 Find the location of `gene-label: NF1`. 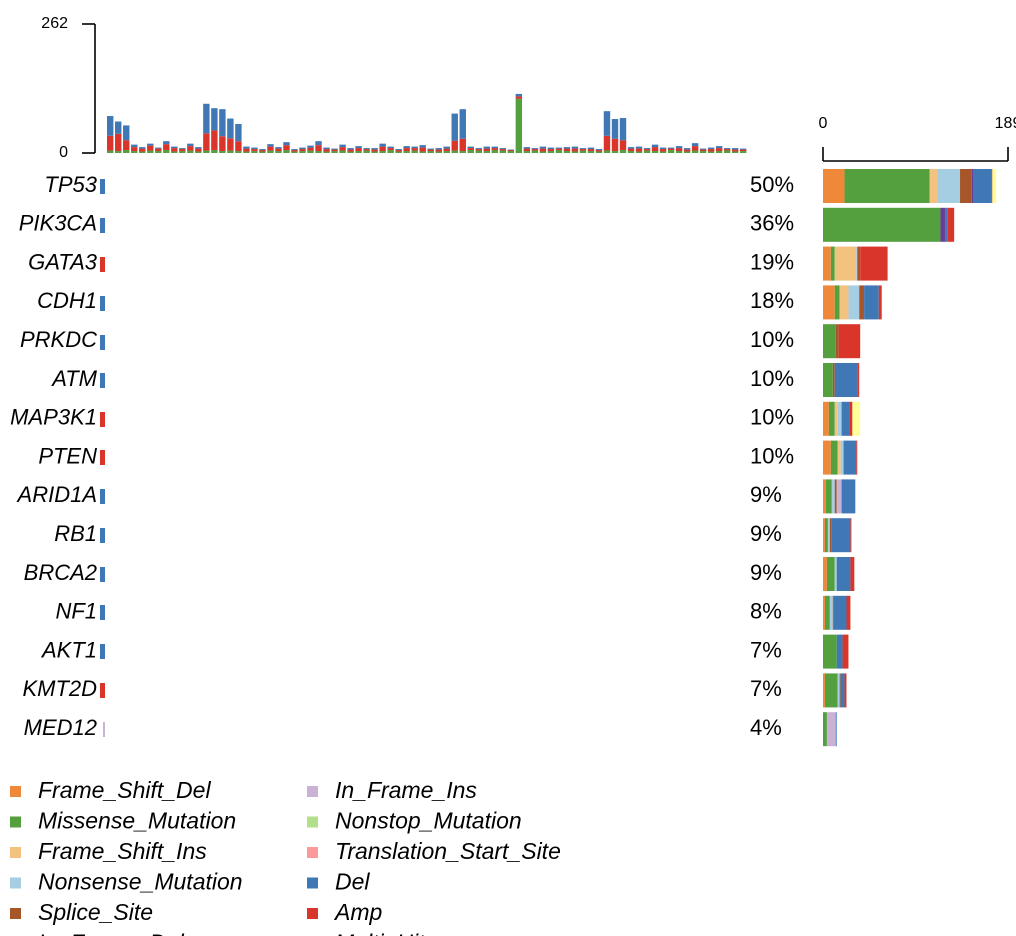

gene-label: NF1 is located at coordinates (76, 611).